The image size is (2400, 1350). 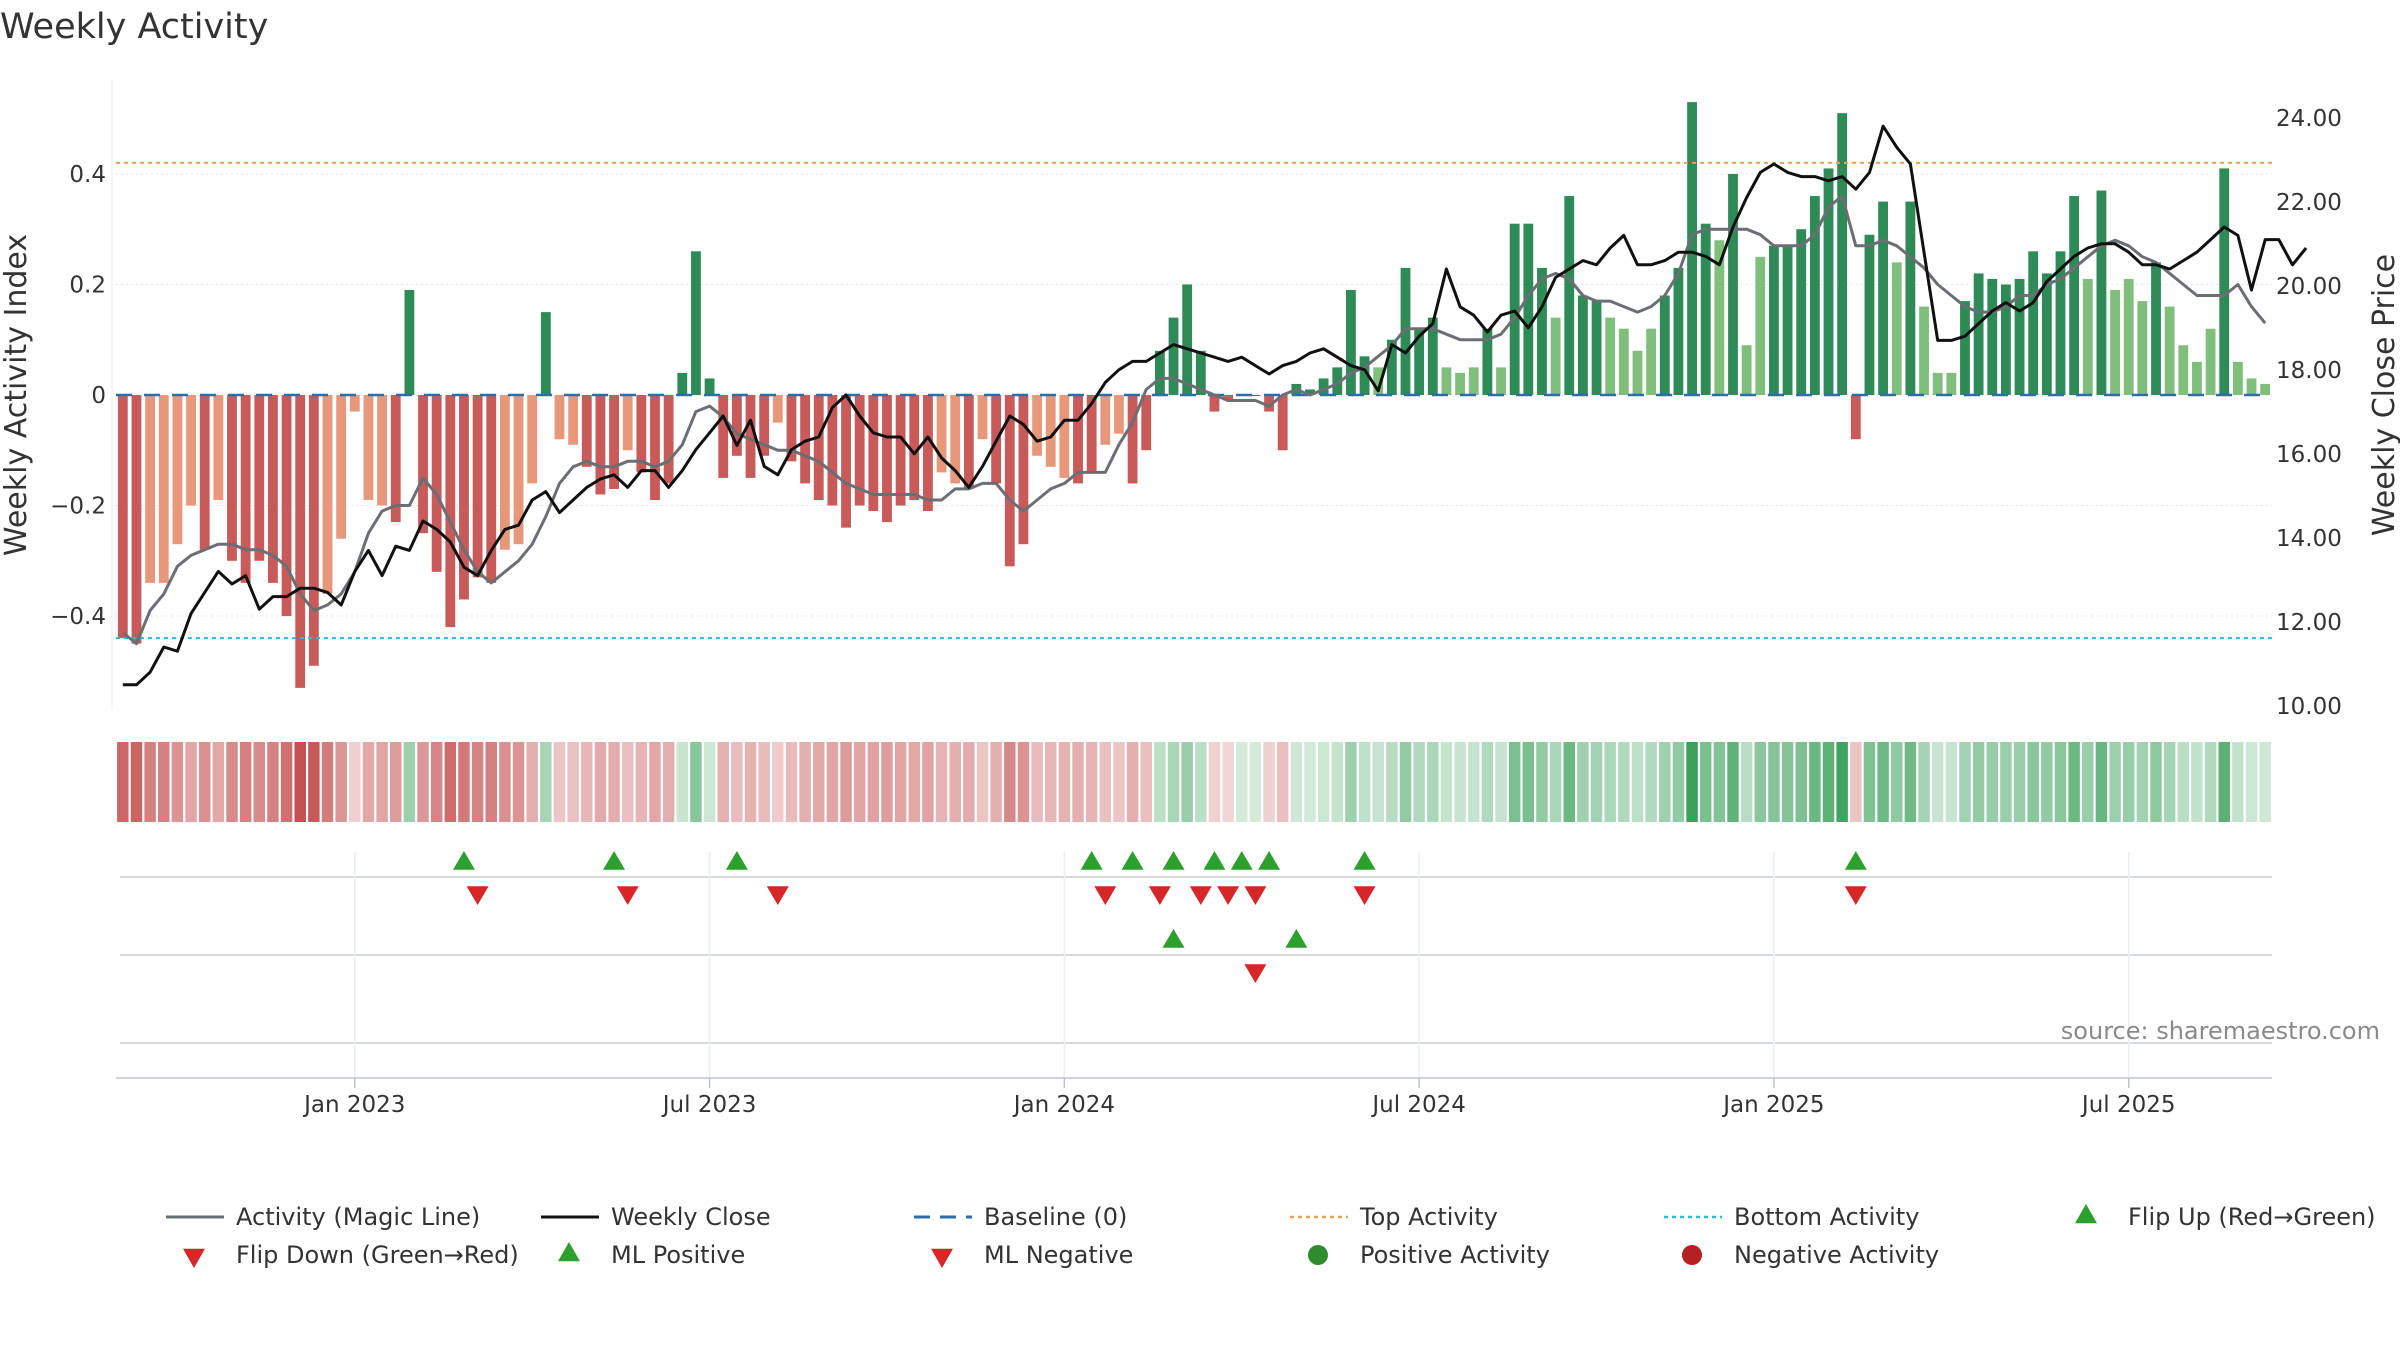 What do you see at coordinates (2128, 1105) in the screenshot?
I see `x-tick-label: Jul 2025` at bounding box center [2128, 1105].